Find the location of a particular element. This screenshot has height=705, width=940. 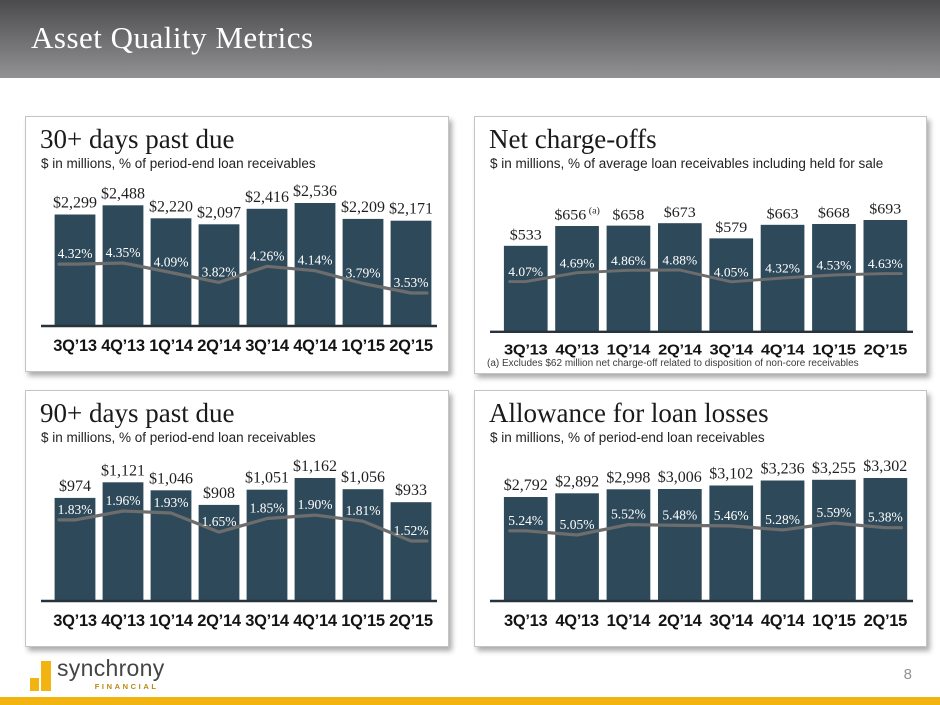

bar-pct-label: 5.52% is located at coordinates (628, 514).